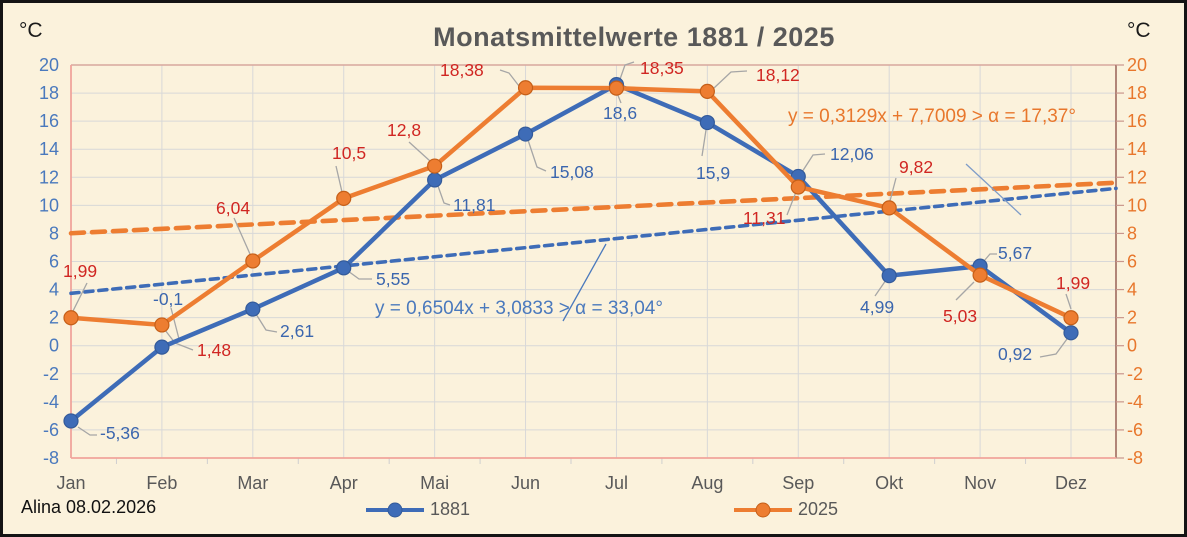 The height and width of the screenshot is (537, 1187). Describe the element at coordinates (889, 276) in the screenshot. I see `point-1881-Okt` at that location.